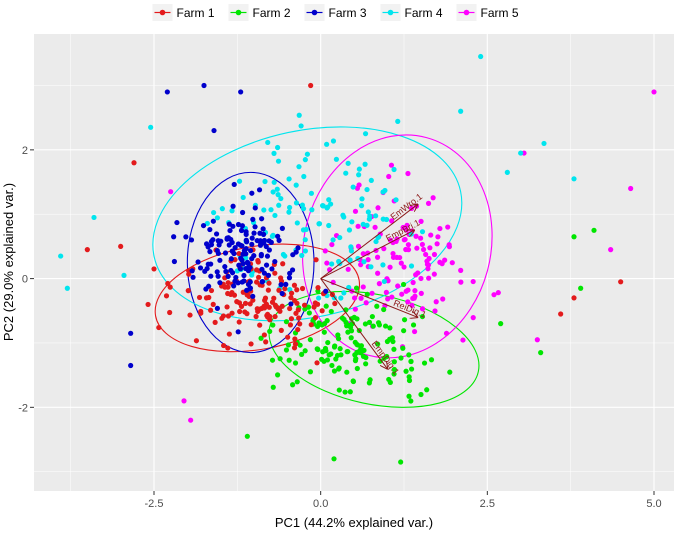  Describe the element at coordinates (487, 12) in the screenshot. I see `legend-item-farm-5: Farm 5` at that location.